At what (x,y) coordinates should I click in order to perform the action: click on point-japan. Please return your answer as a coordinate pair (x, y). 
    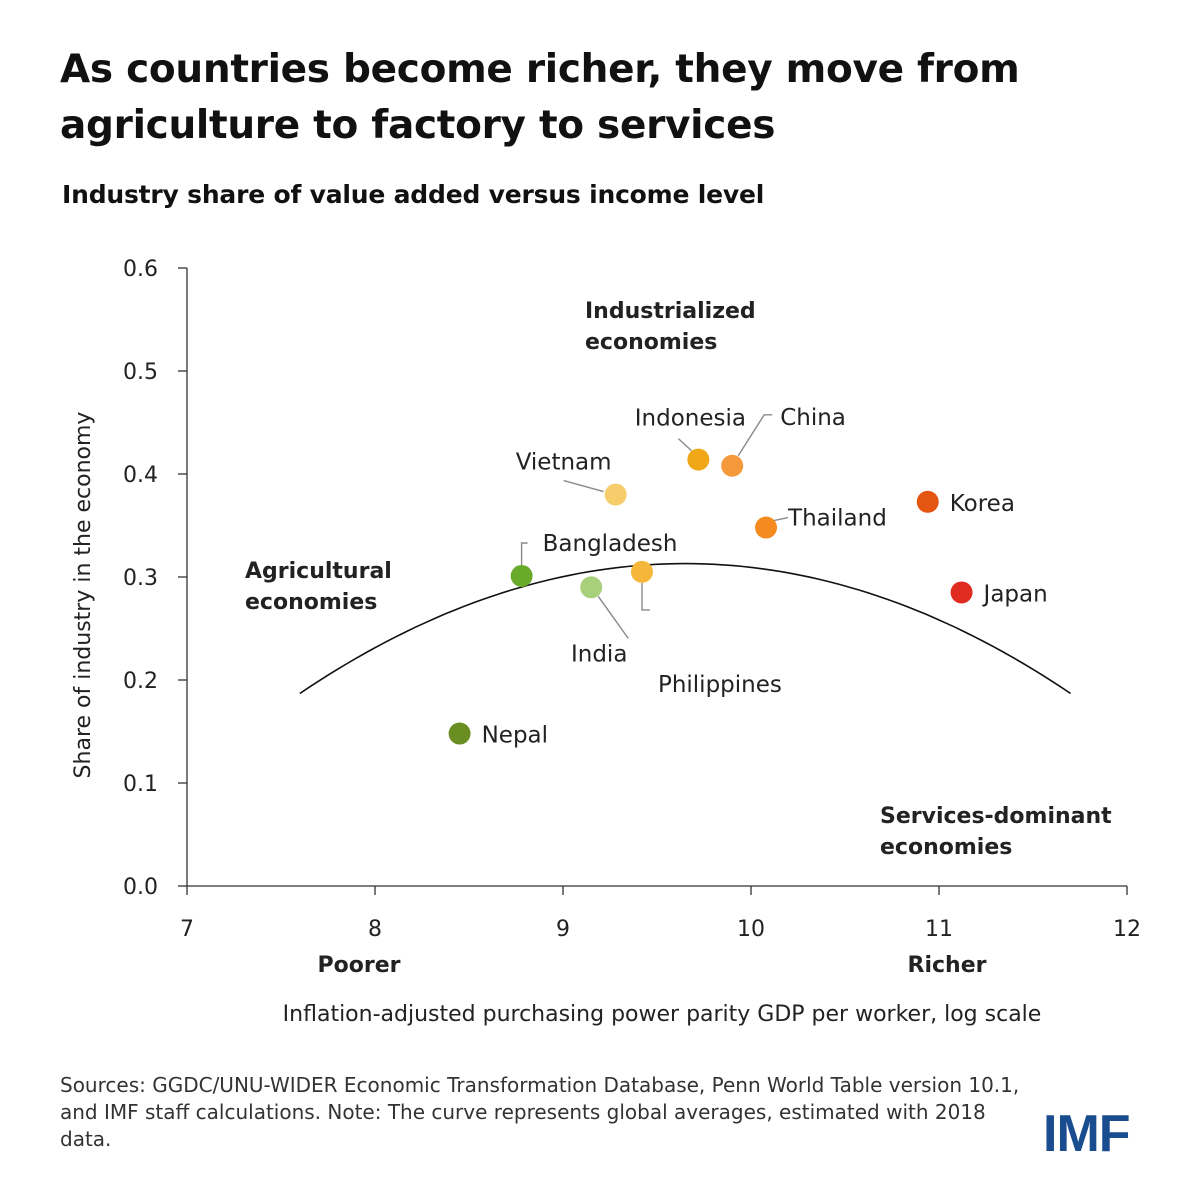
    Looking at the image, I should click on (961, 592).